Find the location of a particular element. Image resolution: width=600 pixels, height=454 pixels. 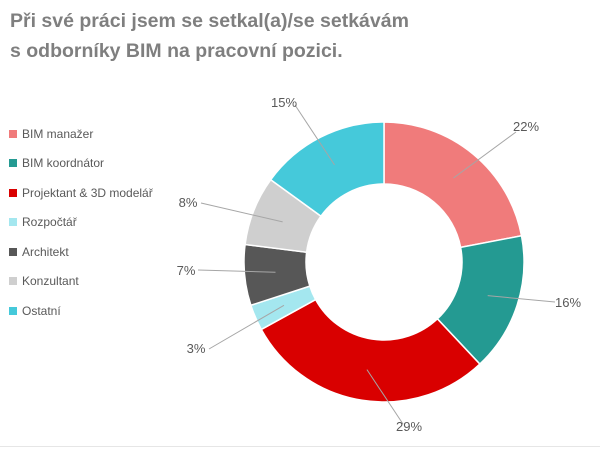

legend-label: Projektant & 3D modelář is located at coordinates (87, 192).